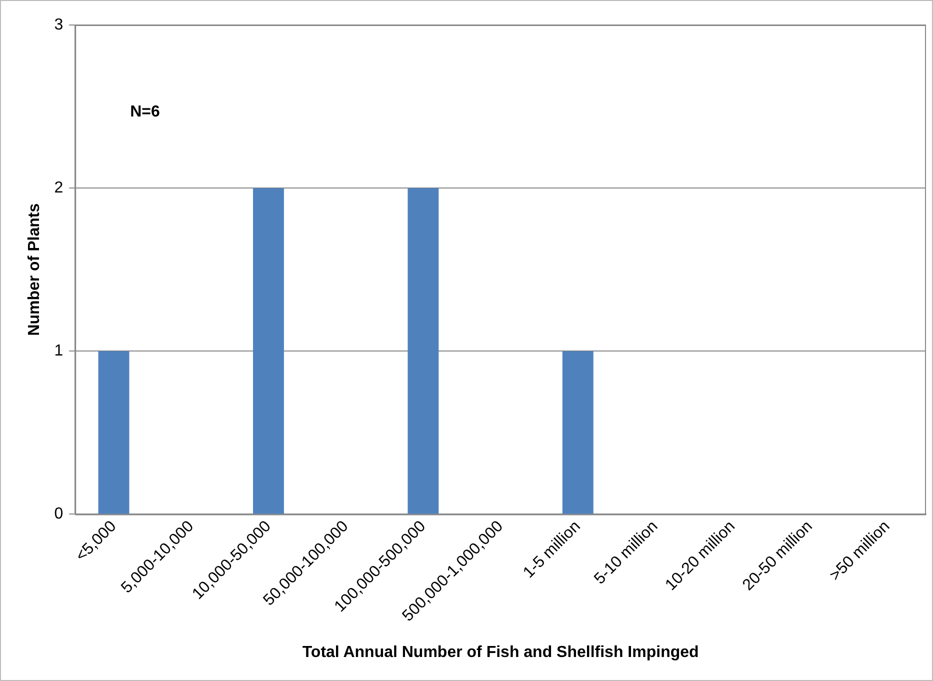 The height and width of the screenshot is (681, 933). Describe the element at coordinates (59, 351) in the screenshot. I see `y-tick-label: 1` at that location.